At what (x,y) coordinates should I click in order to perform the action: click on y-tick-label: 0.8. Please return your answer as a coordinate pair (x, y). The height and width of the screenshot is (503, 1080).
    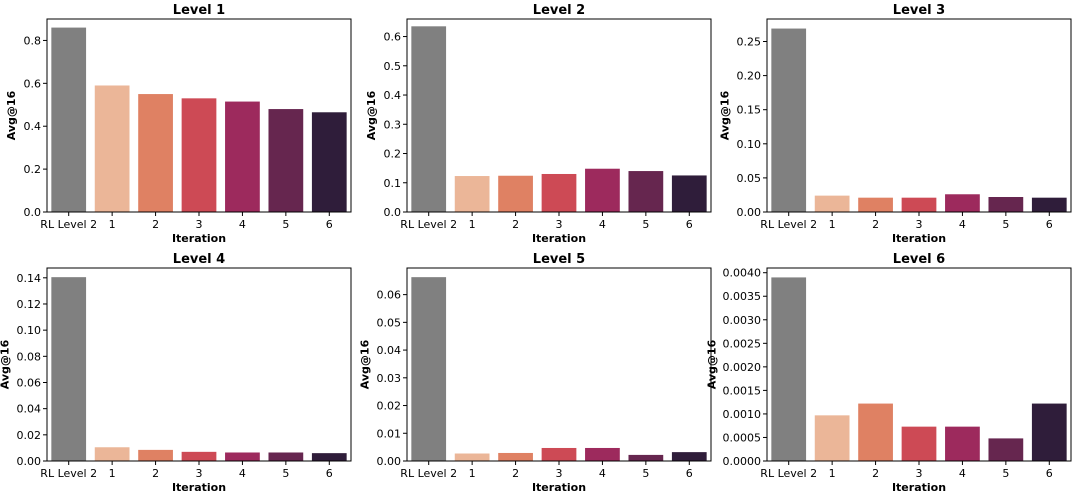
    Looking at the image, I should click on (33, 40).